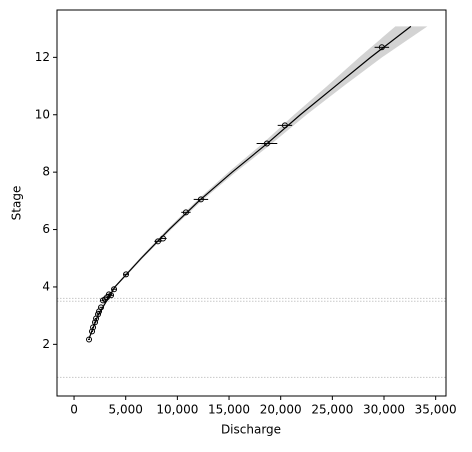 This screenshot has height=452, width=472. What do you see at coordinates (74, 410) in the screenshot?
I see `x-tick-label: 0` at bounding box center [74, 410].